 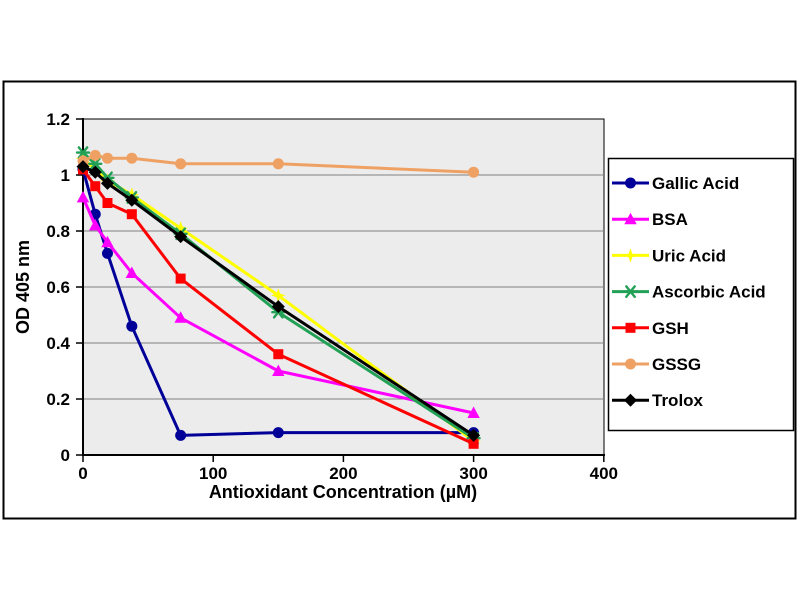 I want to click on x-tick-label: 0, so click(x=82, y=473).